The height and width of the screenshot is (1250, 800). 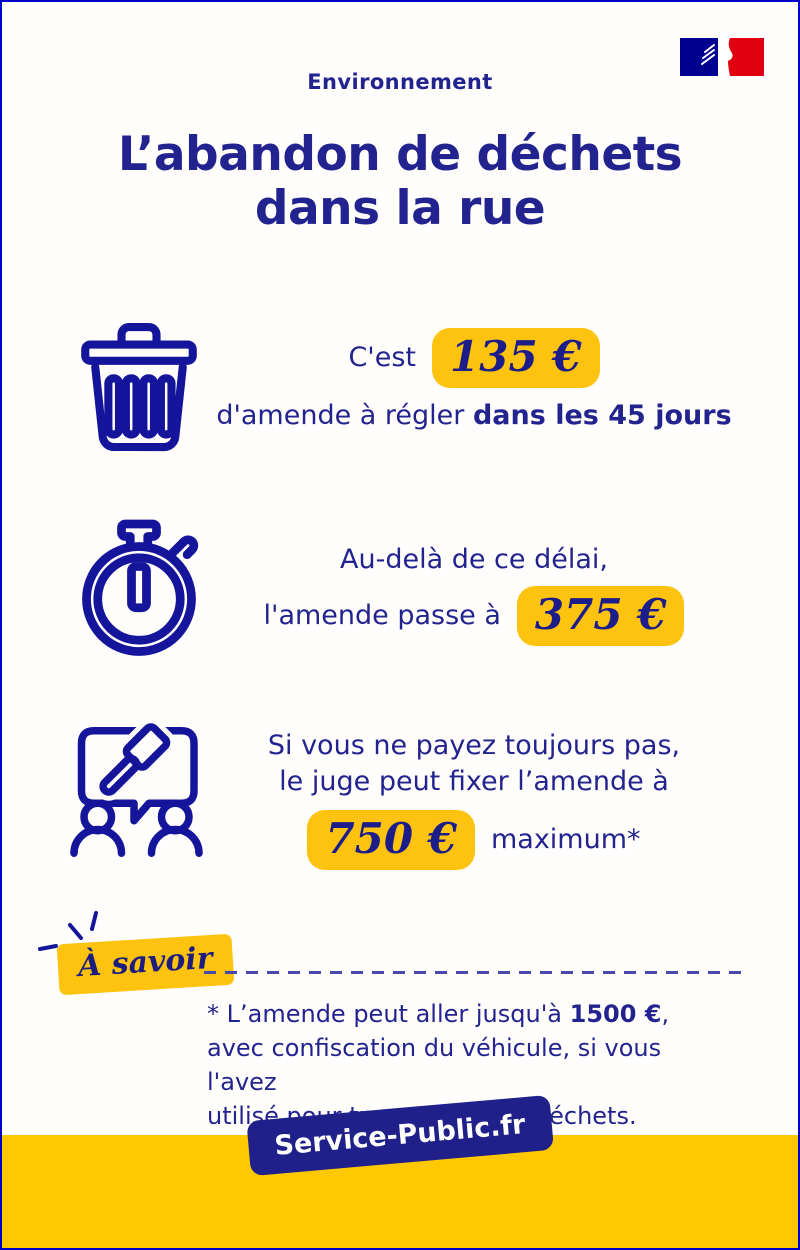 What do you see at coordinates (136, 828) in the screenshot?
I see `people-icons` at bounding box center [136, 828].